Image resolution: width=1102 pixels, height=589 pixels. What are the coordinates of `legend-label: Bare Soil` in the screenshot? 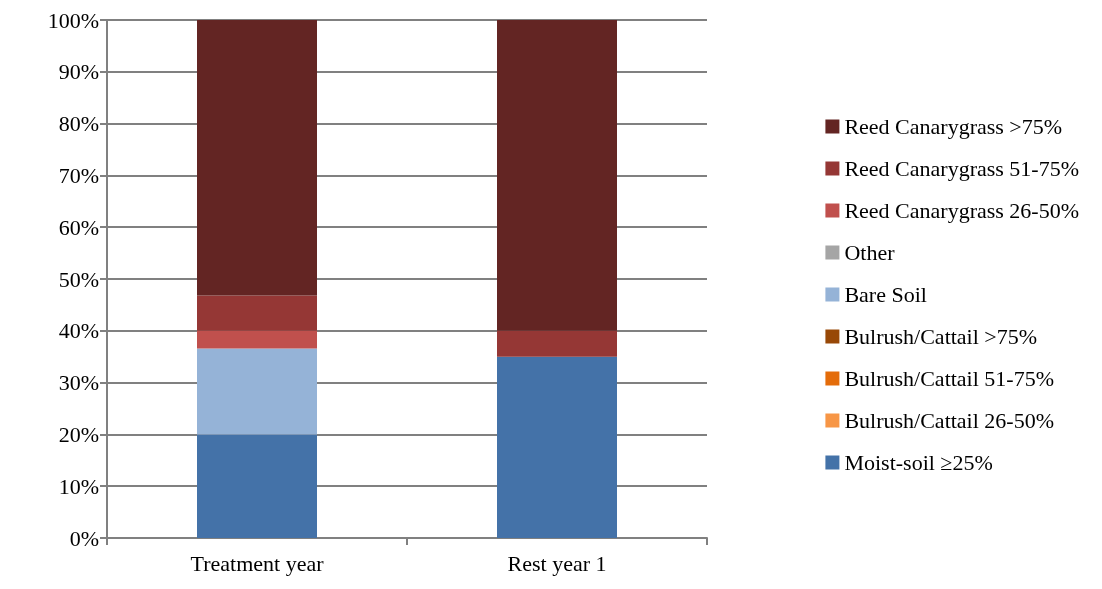 It's located at (885, 294).